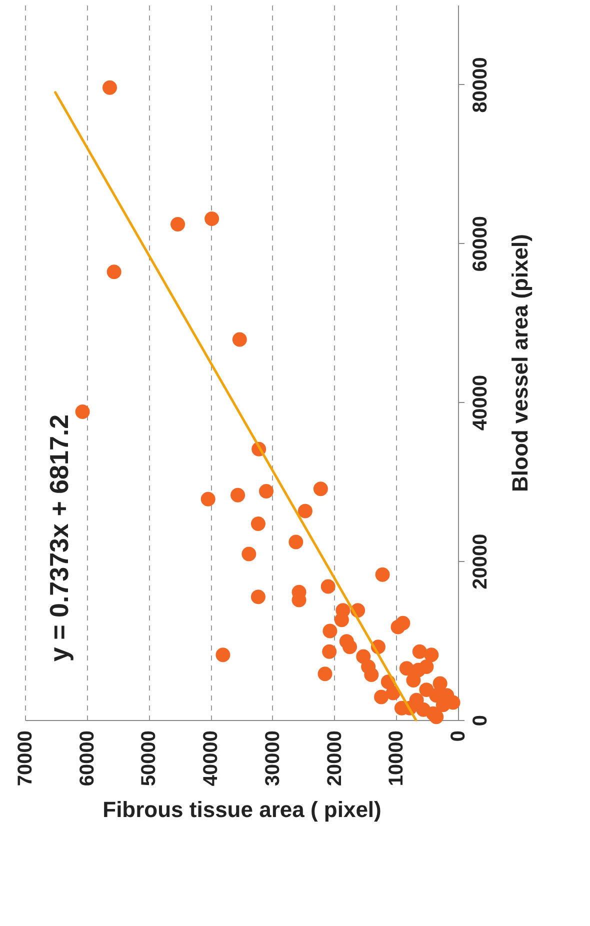 The image size is (590, 926). What do you see at coordinates (481, 402) in the screenshot?
I see `y-tick-label: 40000` at bounding box center [481, 402].